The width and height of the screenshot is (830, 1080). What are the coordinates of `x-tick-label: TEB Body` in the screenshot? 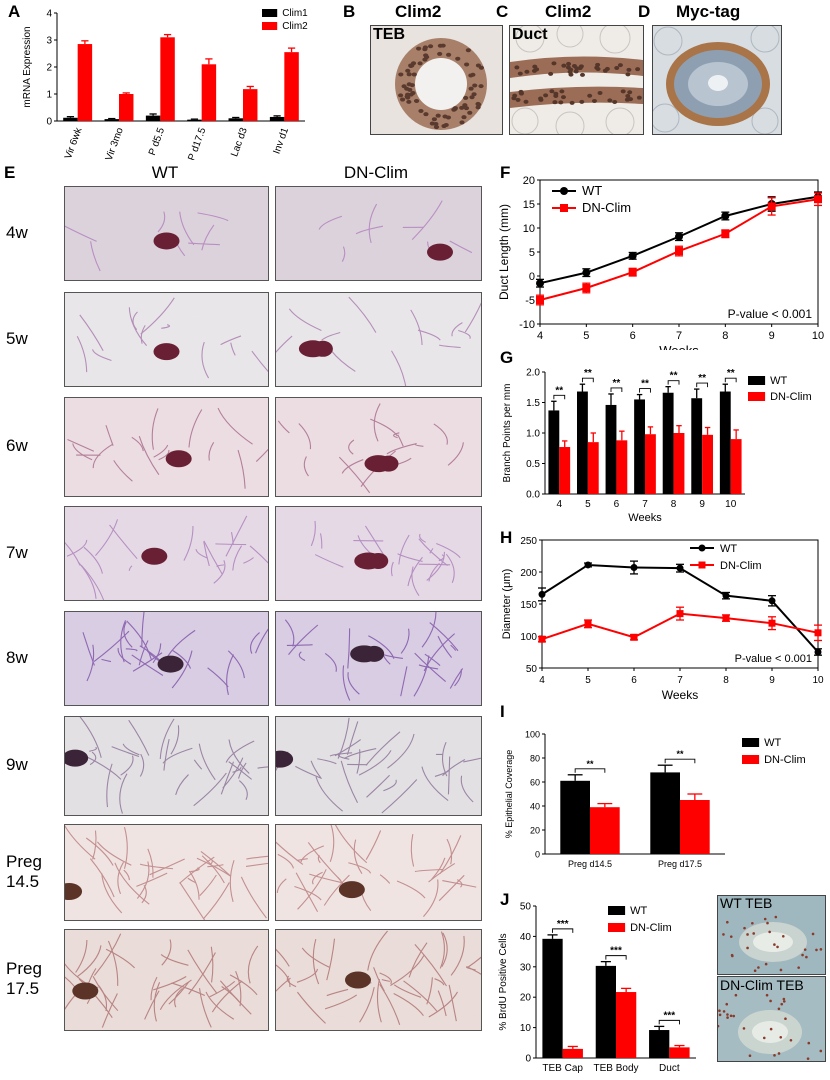 It's located at (615, 1068).